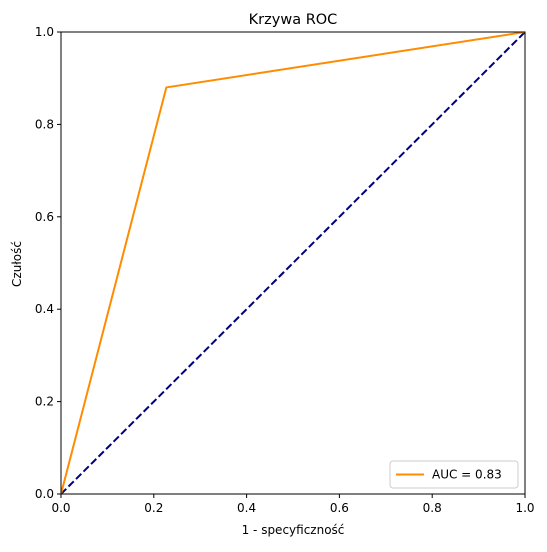 This screenshot has height=552, width=547. Describe the element at coordinates (44, 402) in the screenshot. I see `y-tick-label: 0.2` at that location.